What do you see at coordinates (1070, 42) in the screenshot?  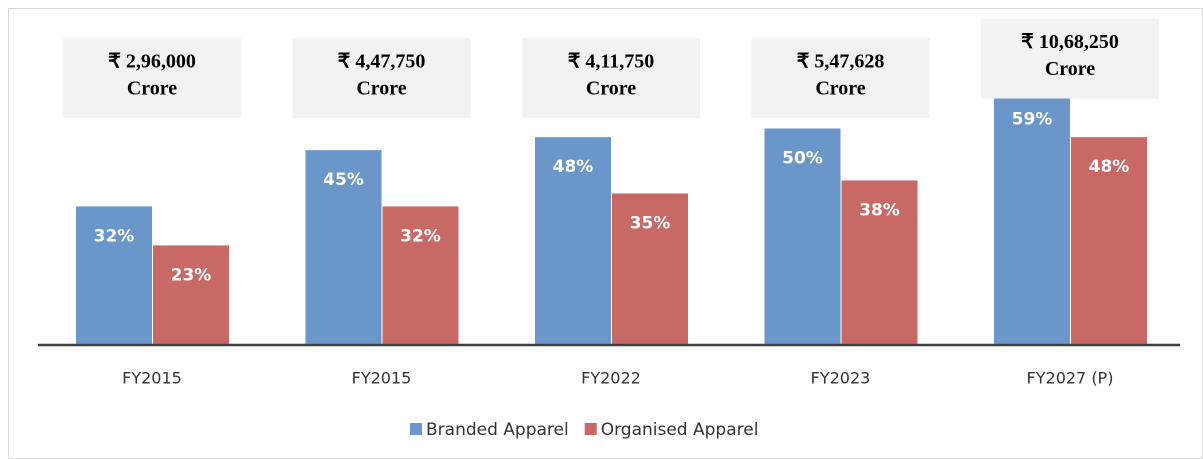 I see `annotation: ₹ 10,68,250` at bounding box center [1070, 42].